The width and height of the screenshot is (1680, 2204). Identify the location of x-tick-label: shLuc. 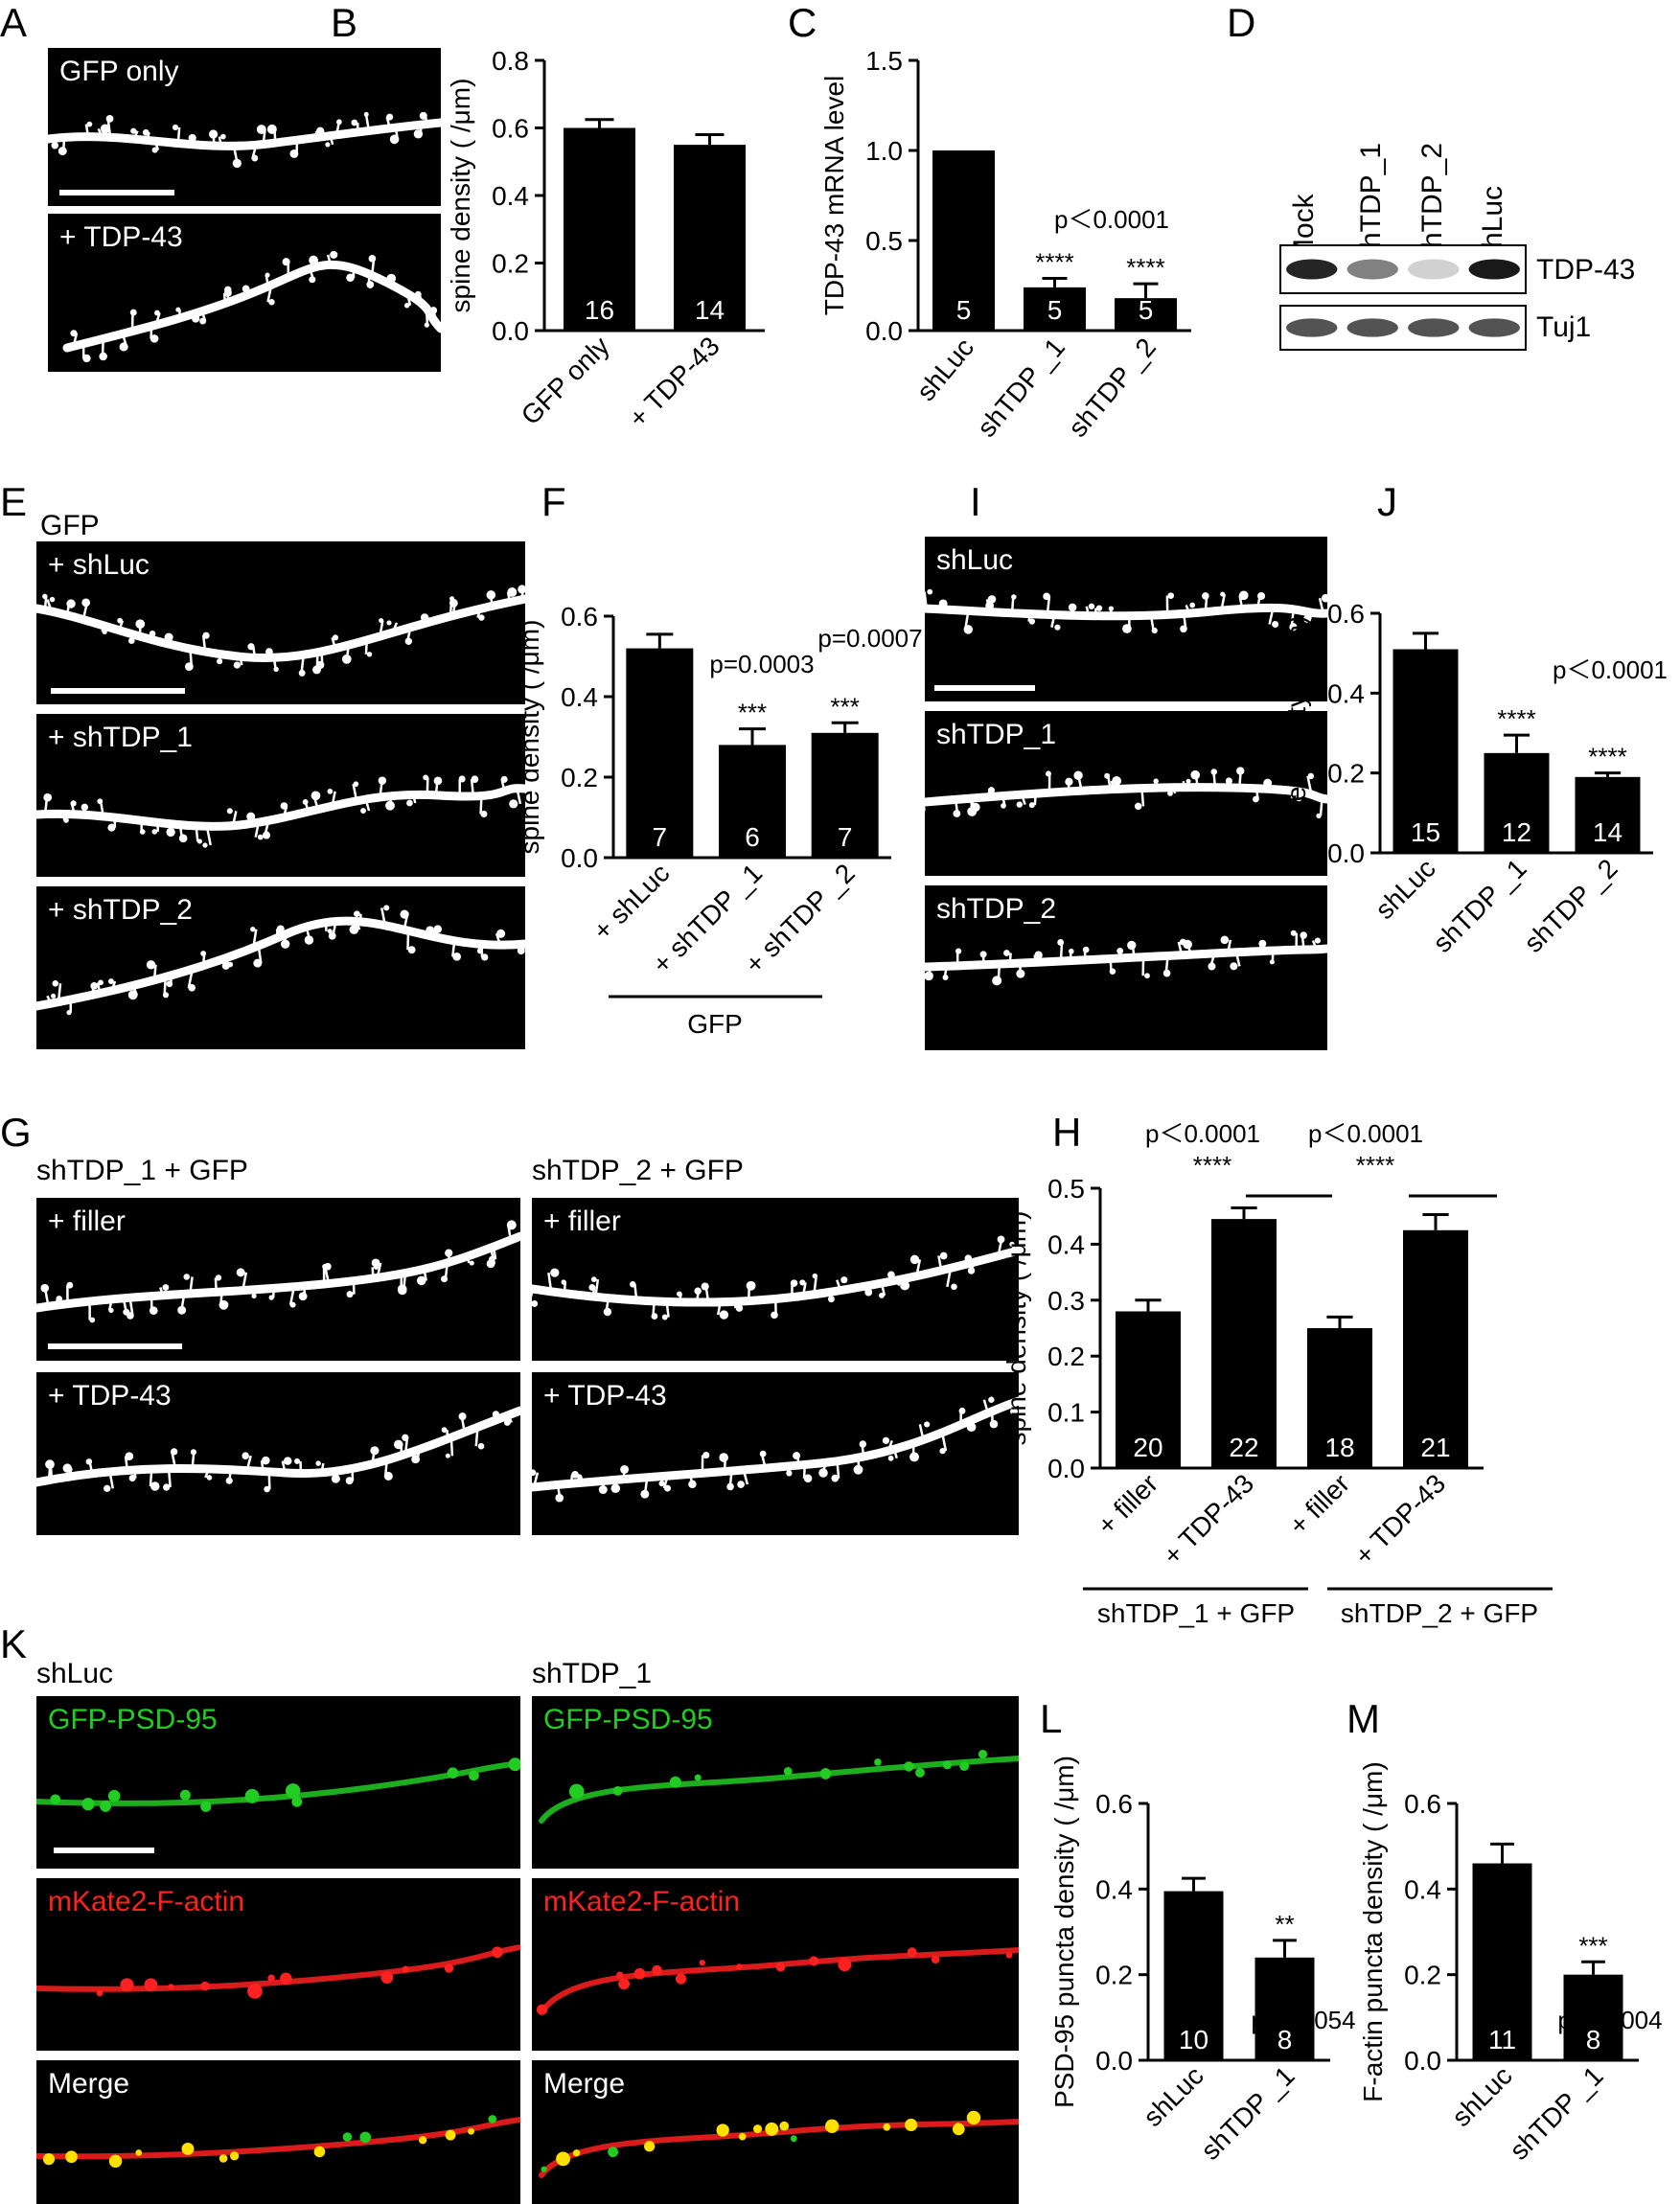
(1482, 2096).